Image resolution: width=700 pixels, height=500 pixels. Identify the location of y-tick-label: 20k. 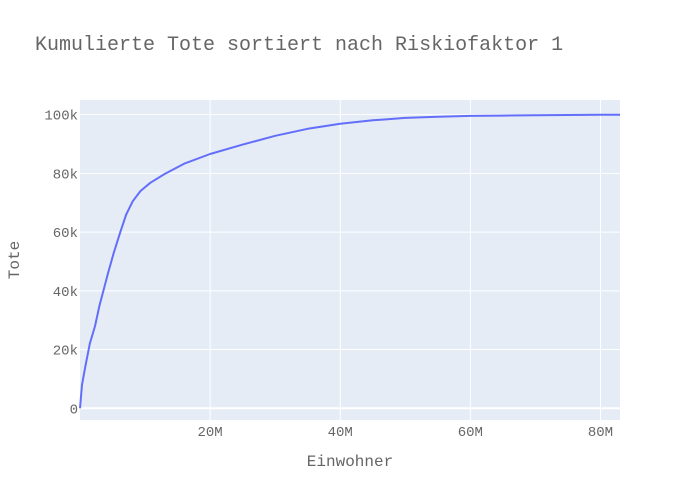
(65, 352).